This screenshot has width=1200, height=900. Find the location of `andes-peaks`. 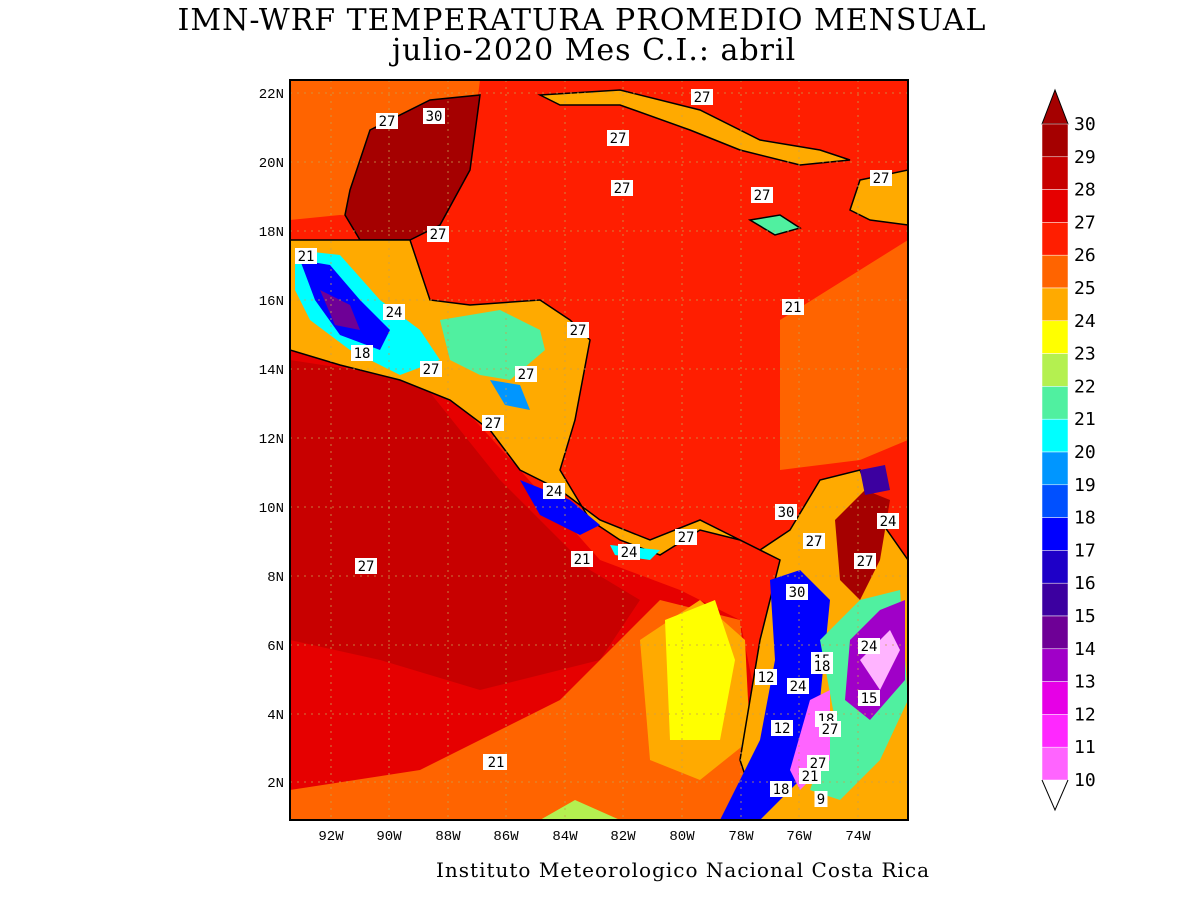

andes-peaks is located at coordinates (880, 660).